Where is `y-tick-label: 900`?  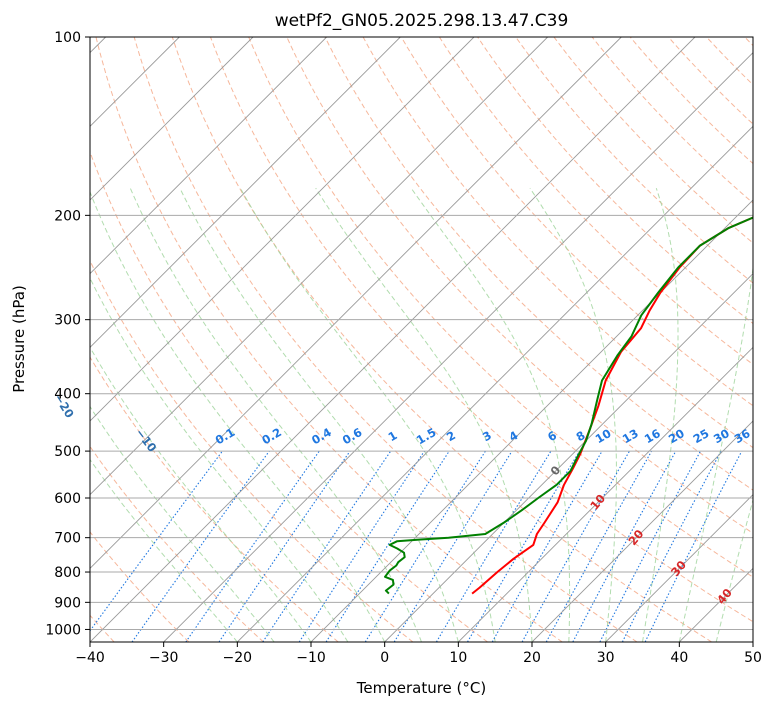
y-tick-label: 900 is located at coordinates (67, 603).